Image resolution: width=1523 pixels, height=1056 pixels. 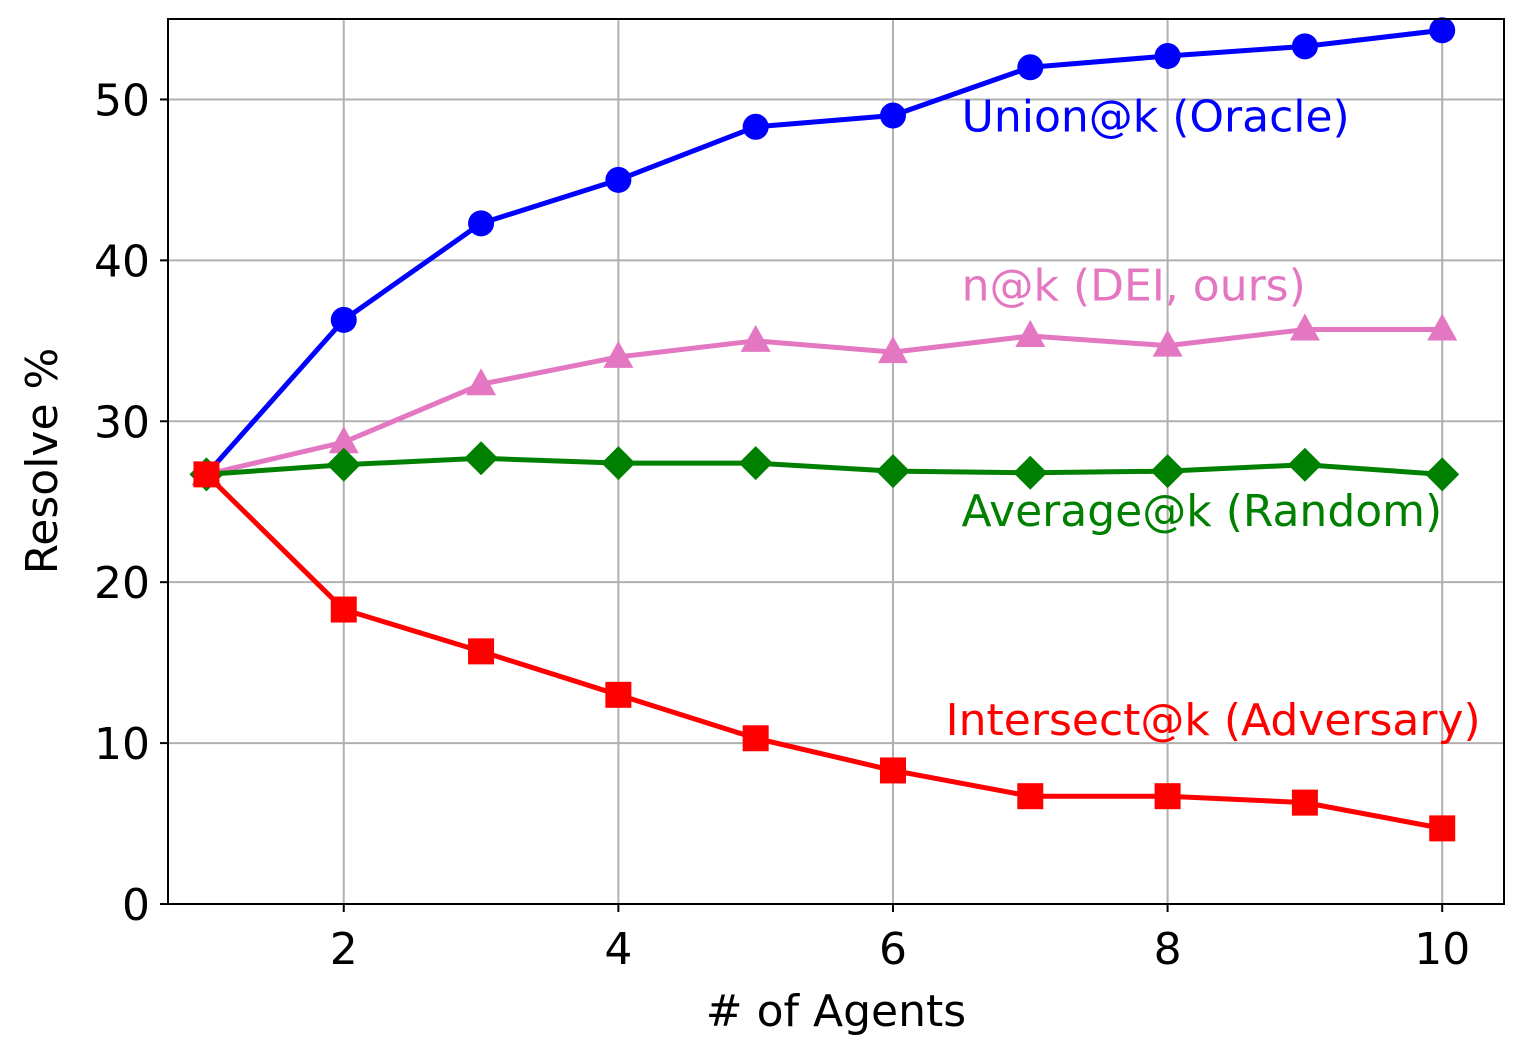 I want to click on x-tick-label: 8, so click(x=1168, y=949).